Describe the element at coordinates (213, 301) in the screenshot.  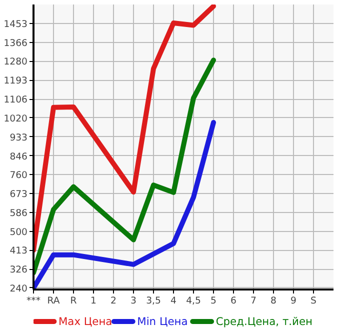
I see `x-tick-label: 5` at that location.